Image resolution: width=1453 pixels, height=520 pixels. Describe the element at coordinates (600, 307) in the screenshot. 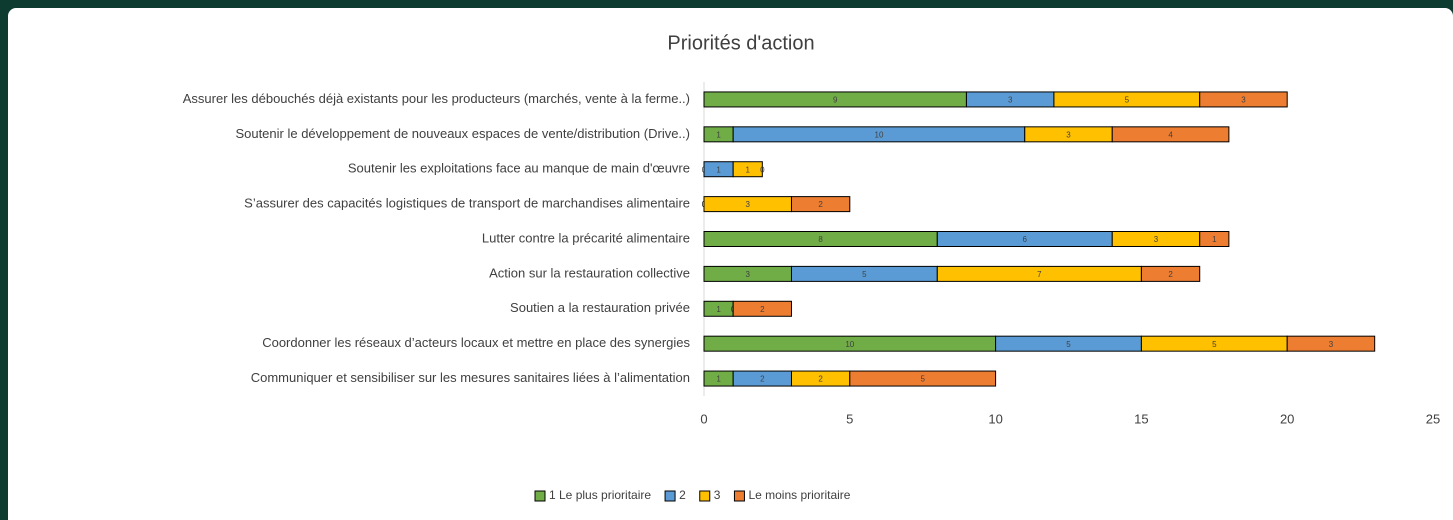

I see `y-tick-label: Soutien a la restauration privée` at that location.